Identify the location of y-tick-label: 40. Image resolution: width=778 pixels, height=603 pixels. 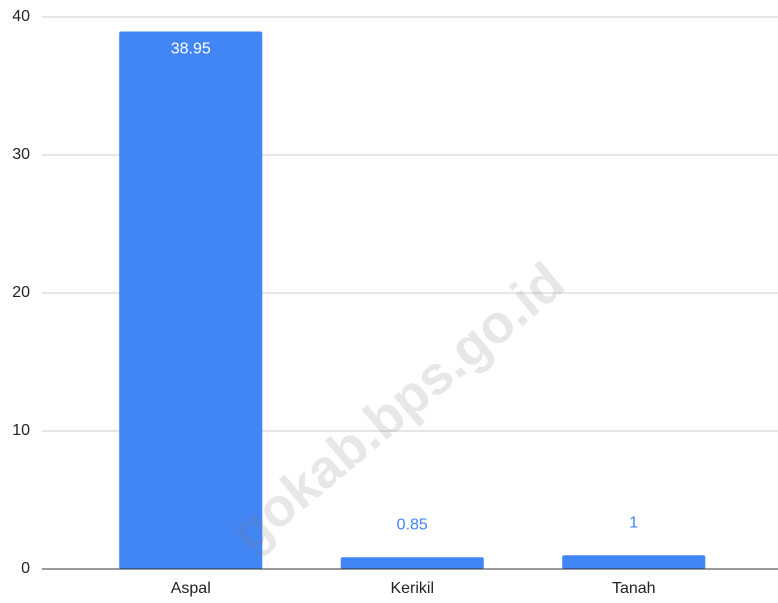
(21, 16).